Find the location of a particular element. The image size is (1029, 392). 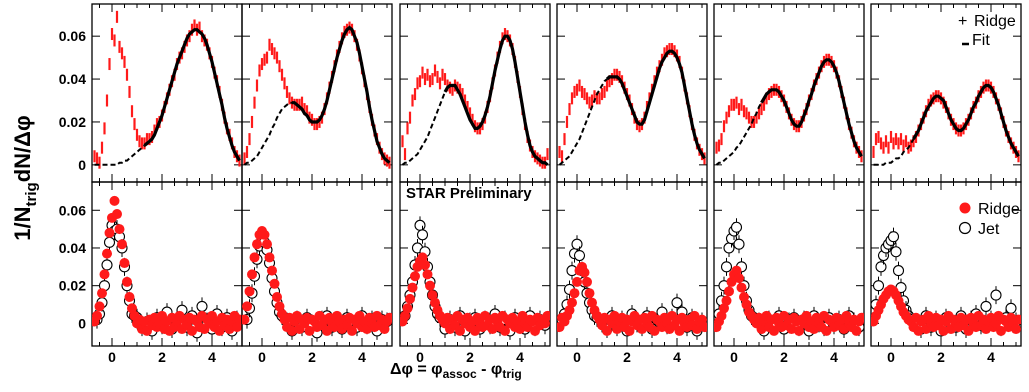

y-axis-label-sub: trig is located at coordinates (31, 194).